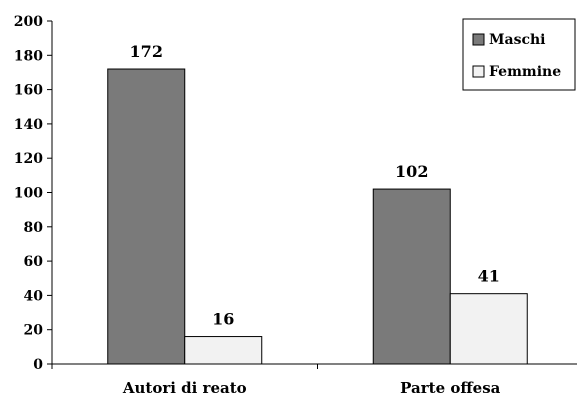 The image size is (577, 398). Describe the element at coordinates (223, 319) in the screenshot. I see `data-label: 16` at that location.